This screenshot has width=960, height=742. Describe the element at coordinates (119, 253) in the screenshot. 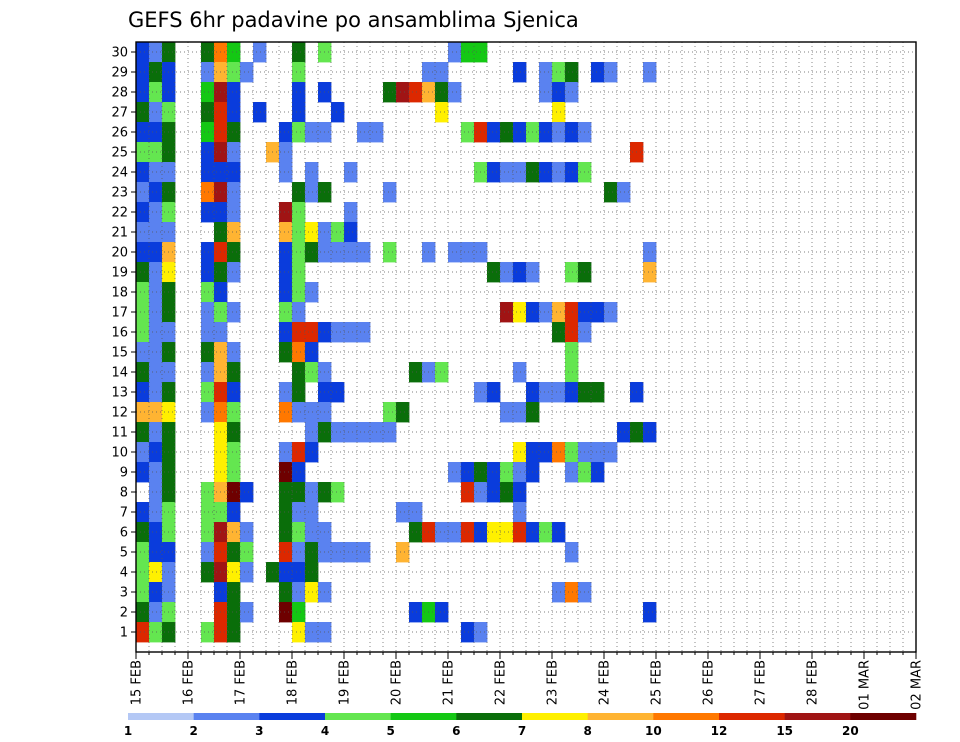

I see `y-tick-label: 20` at that location.